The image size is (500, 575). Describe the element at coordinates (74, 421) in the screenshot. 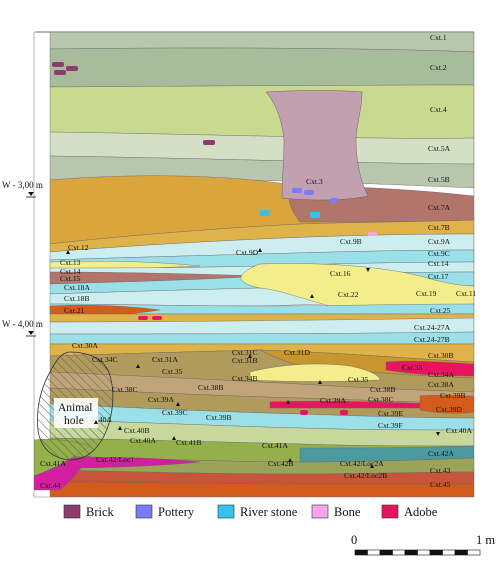

I see `animal-hole-label-line2: hole` at that location.